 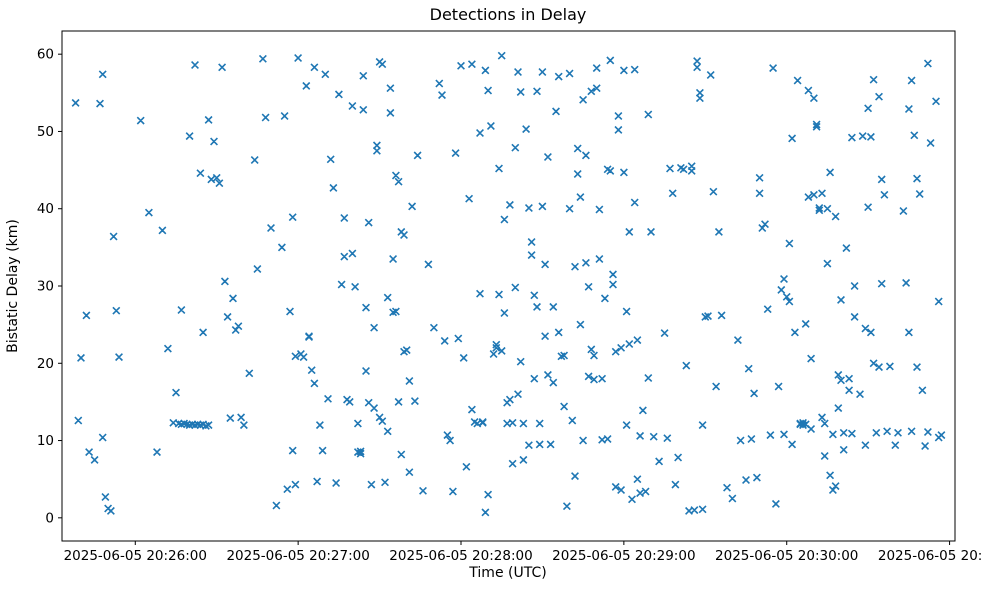 I want to click on y-tick-label: 20, so click(x=45, y=364).